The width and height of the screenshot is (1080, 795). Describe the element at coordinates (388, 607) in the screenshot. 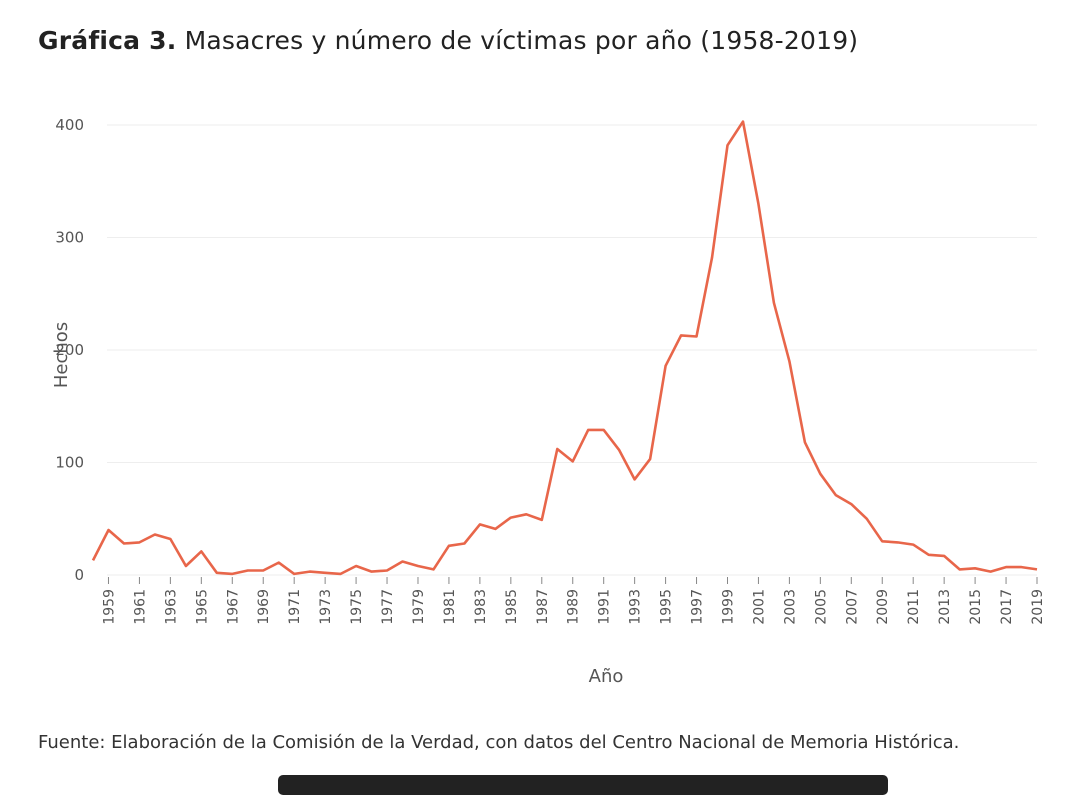

I see `x-tick-label: 1977` at that location.